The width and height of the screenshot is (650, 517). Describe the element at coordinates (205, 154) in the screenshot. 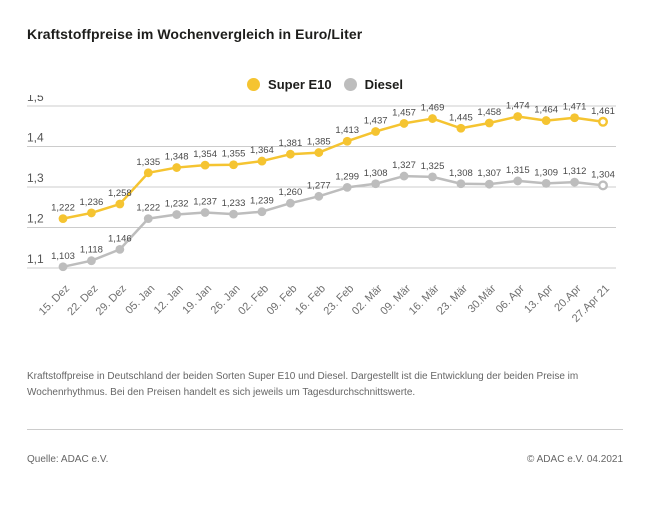

I see `data-label: 1,354` at that location.